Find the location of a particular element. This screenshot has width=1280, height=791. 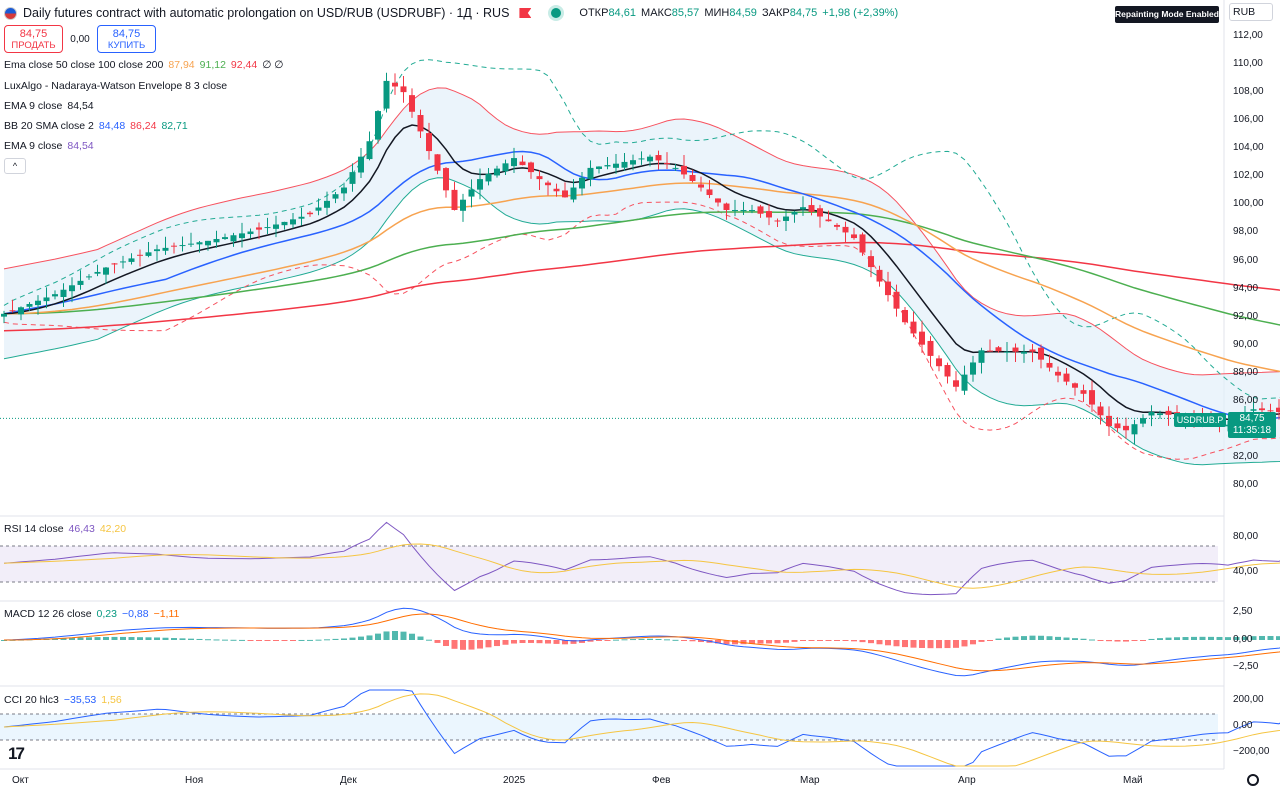

price-tick: 110,00 is located at coordinates (1248, 64).